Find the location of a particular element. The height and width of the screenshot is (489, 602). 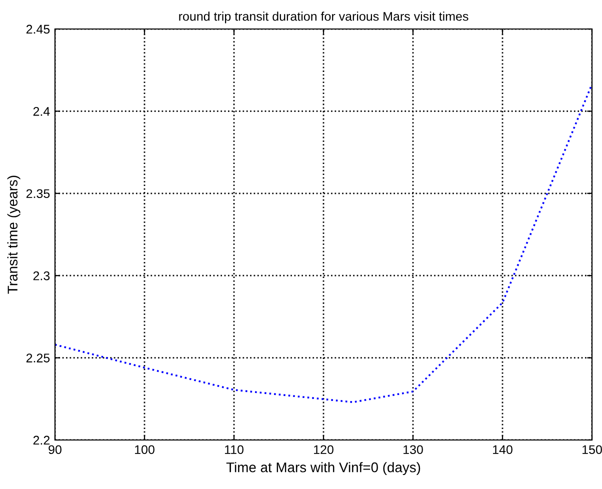

y-axis-title: Transit time (years) is located at coordinates (13, 235).